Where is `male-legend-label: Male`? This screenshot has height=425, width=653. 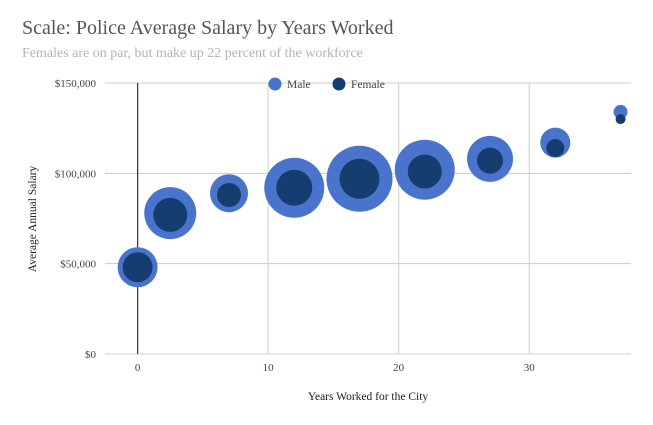 male-legend-label: Male is located at coordinates (299, 85).